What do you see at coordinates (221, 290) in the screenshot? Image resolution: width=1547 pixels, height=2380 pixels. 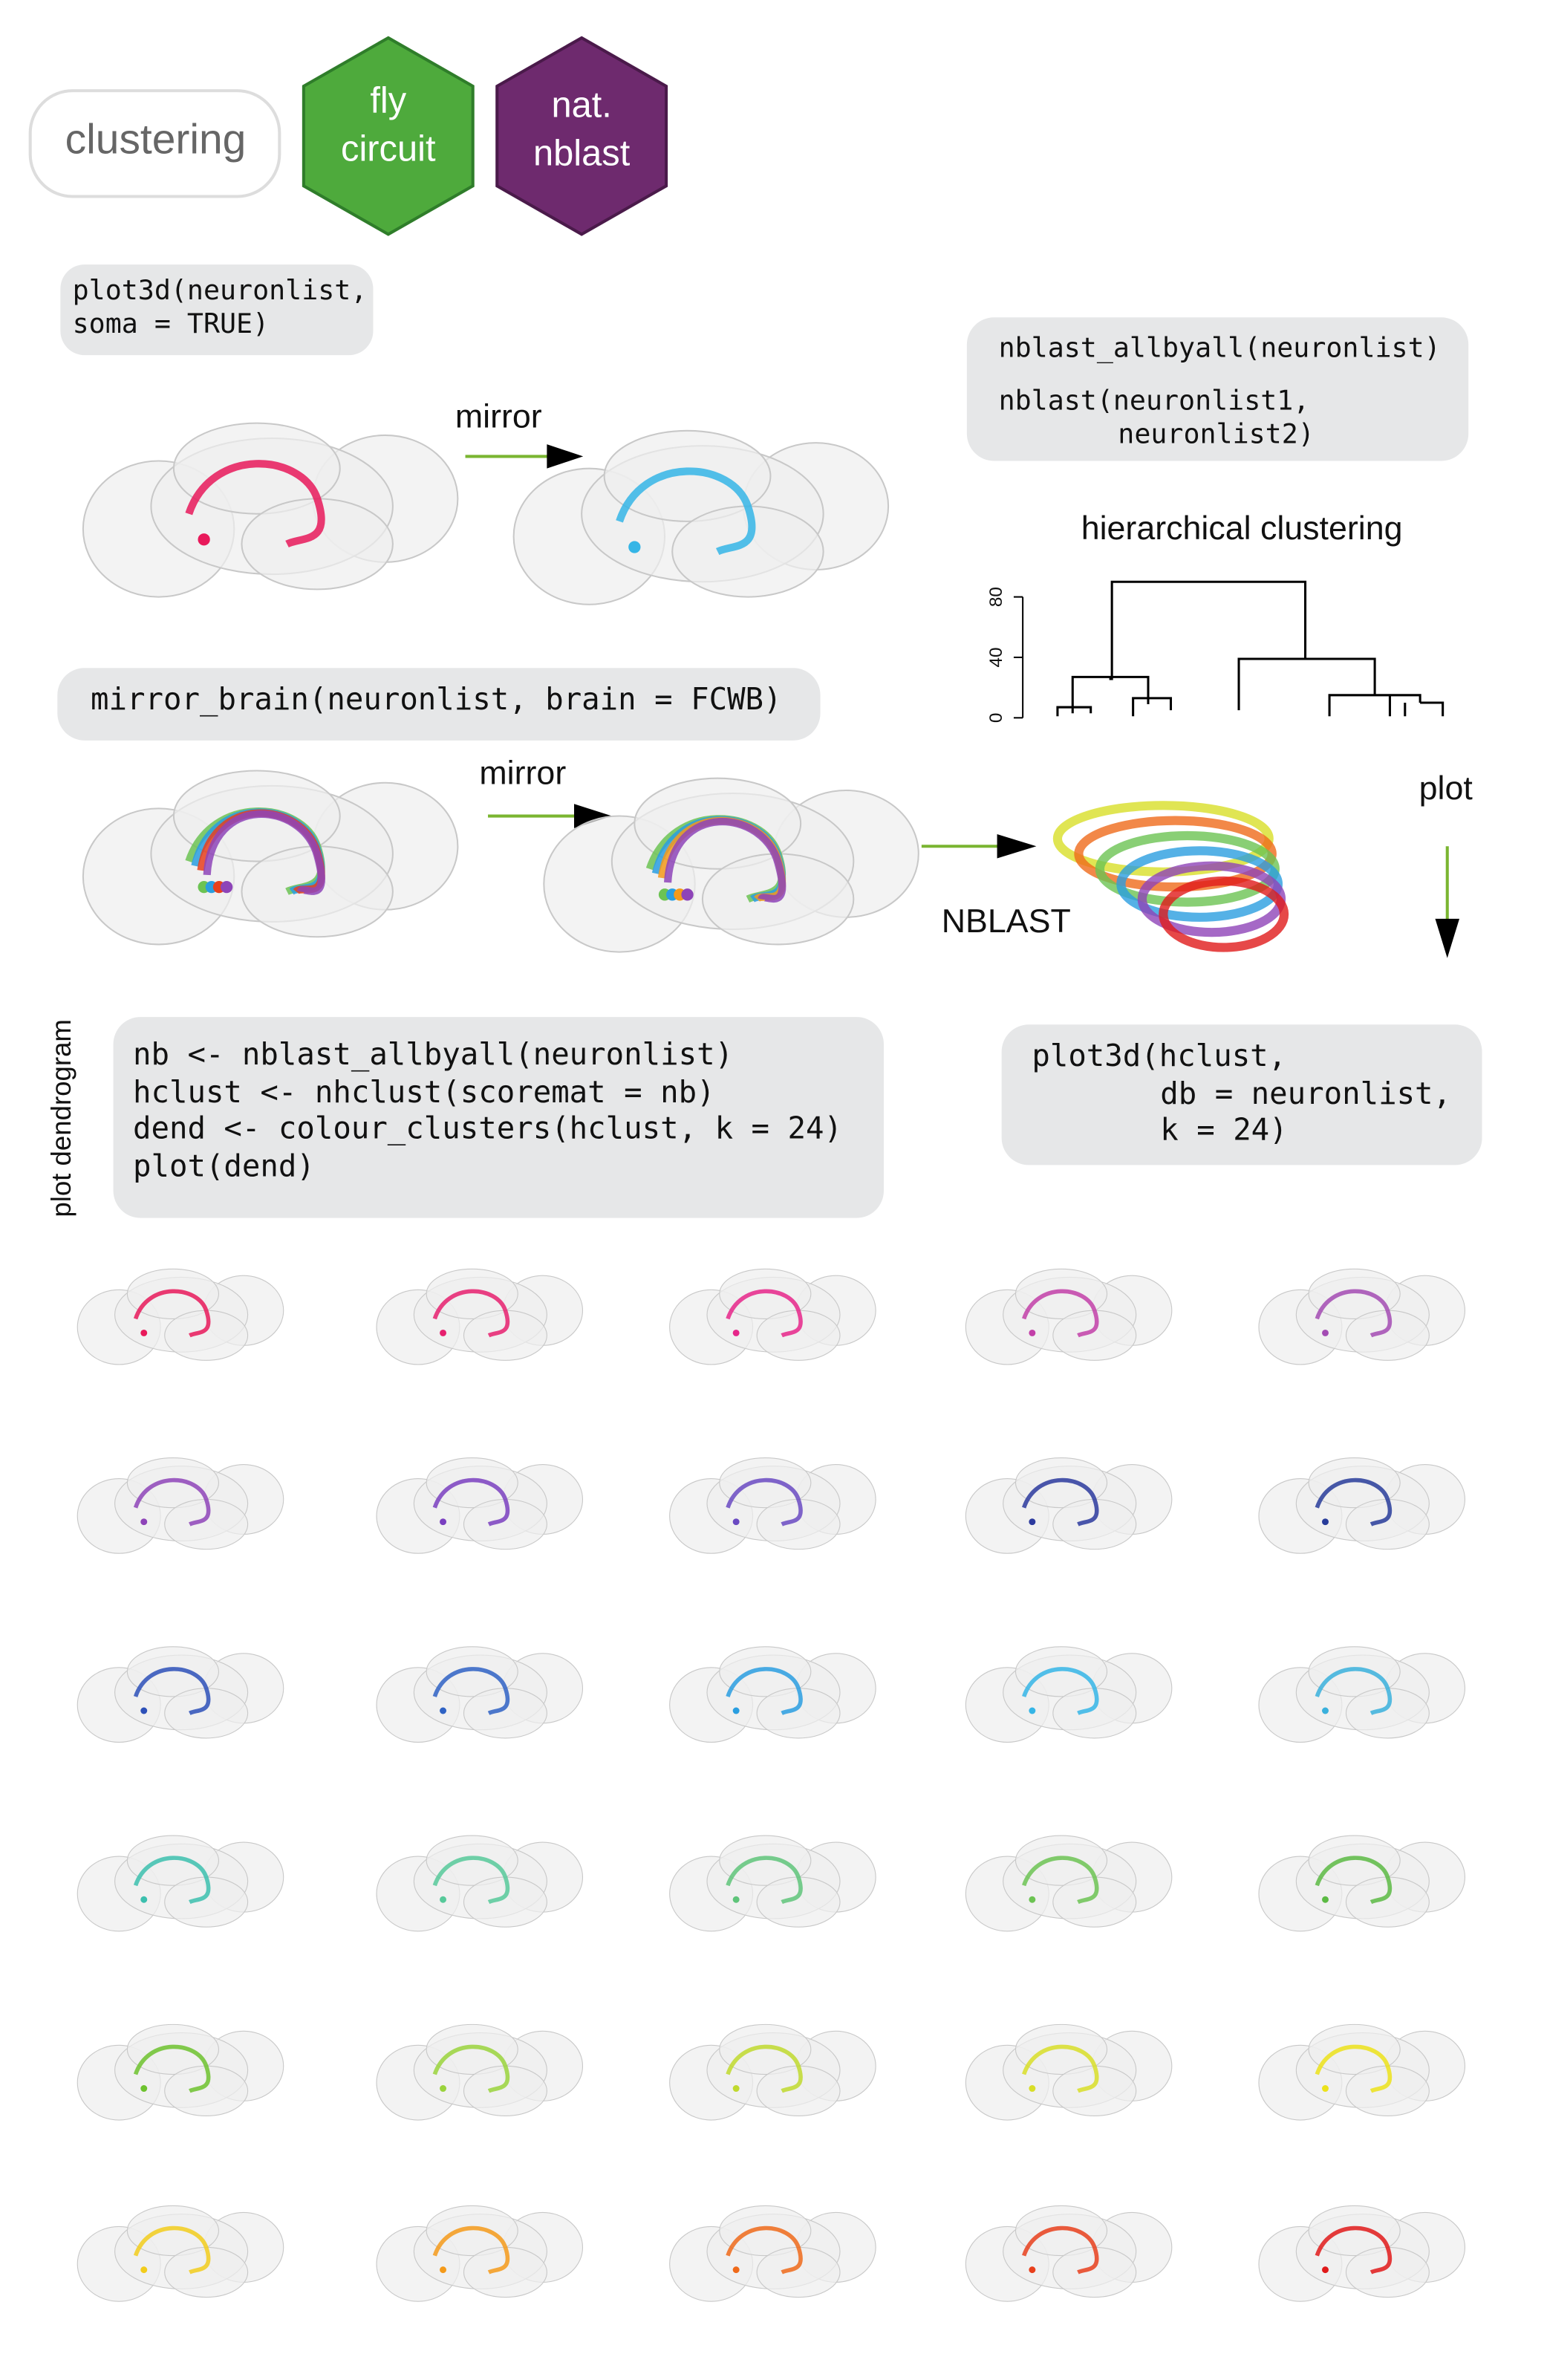 I see `code-line: plot3d(neuronlist,` at bounding box center [221, 290].